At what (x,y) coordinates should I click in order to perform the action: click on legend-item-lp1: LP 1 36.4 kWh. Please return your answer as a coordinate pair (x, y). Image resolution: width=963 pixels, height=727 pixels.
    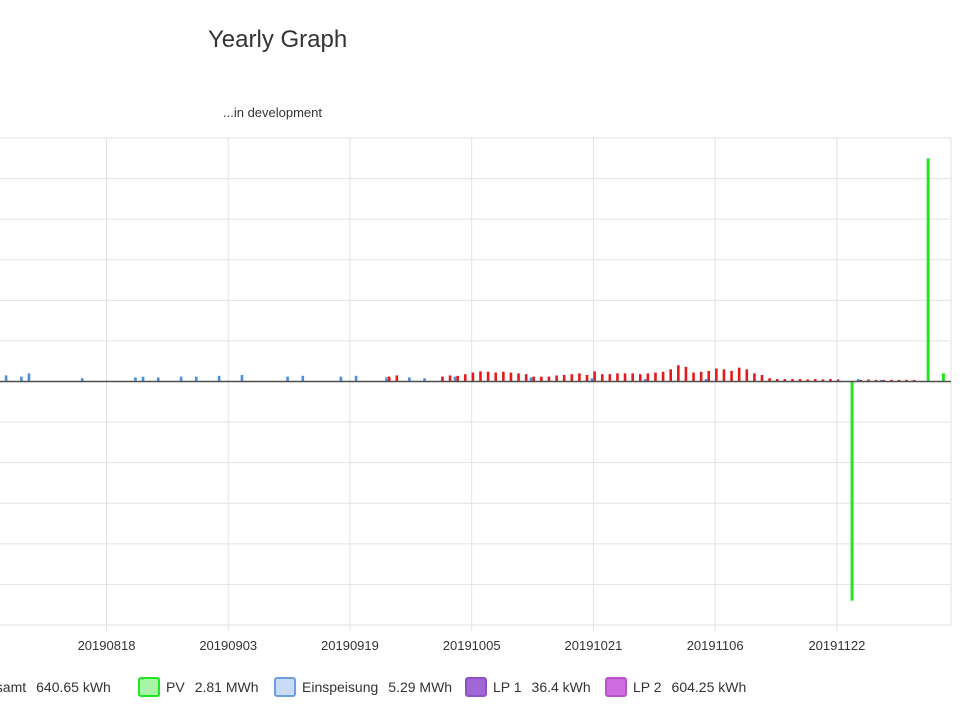
    Looking at the image, I should click on (528, 687).